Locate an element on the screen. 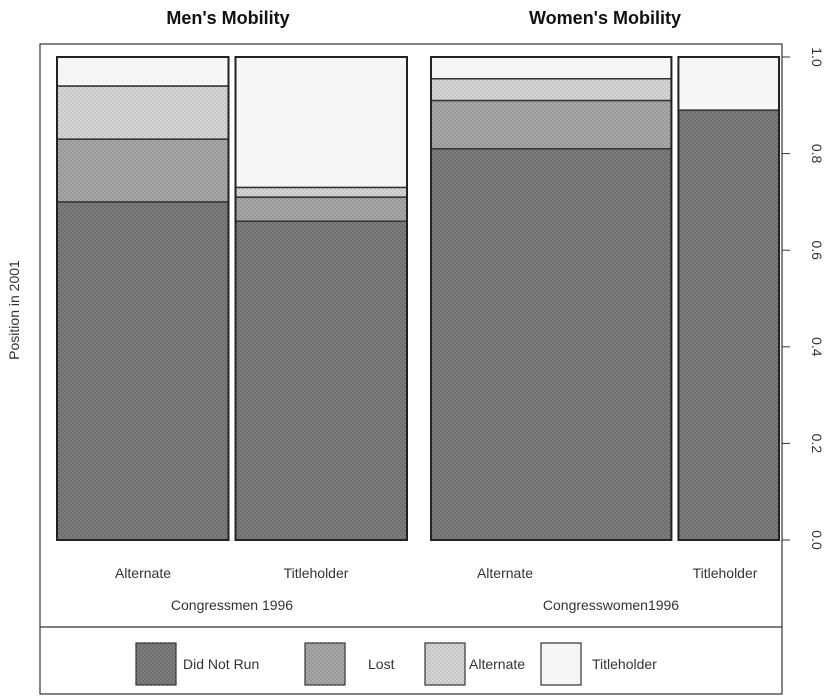 Image resolution: width=832 pixels, height=698 pixels. bar-segment-men-s-mobility-titleholder-titleholder is located at coordinates (321, 122).